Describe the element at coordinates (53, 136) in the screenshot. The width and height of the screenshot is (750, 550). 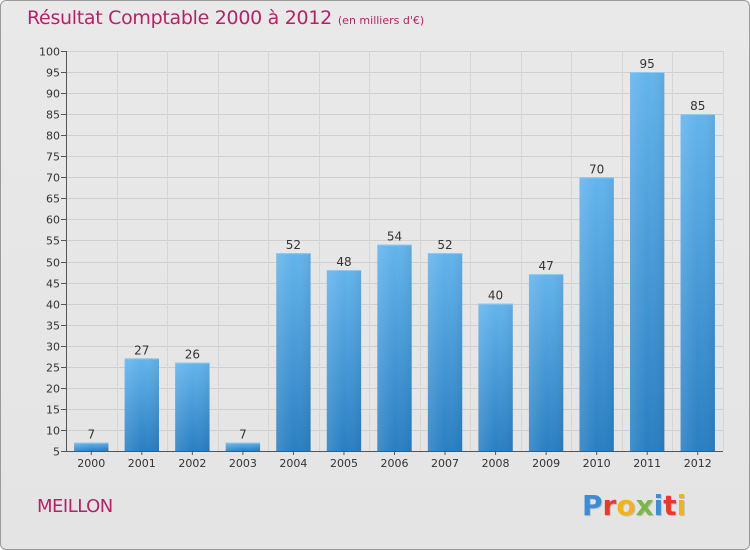
I see `y-tick-label: 80` at that location.